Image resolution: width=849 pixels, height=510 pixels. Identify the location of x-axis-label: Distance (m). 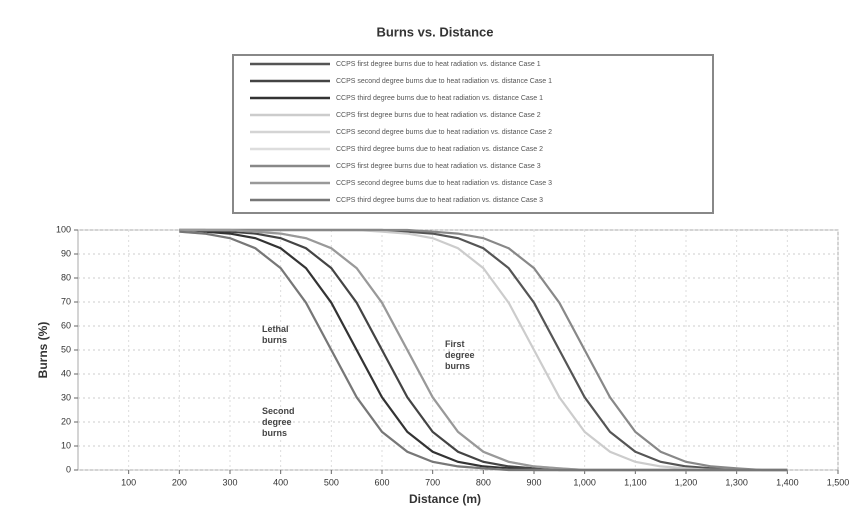
(445, 499).